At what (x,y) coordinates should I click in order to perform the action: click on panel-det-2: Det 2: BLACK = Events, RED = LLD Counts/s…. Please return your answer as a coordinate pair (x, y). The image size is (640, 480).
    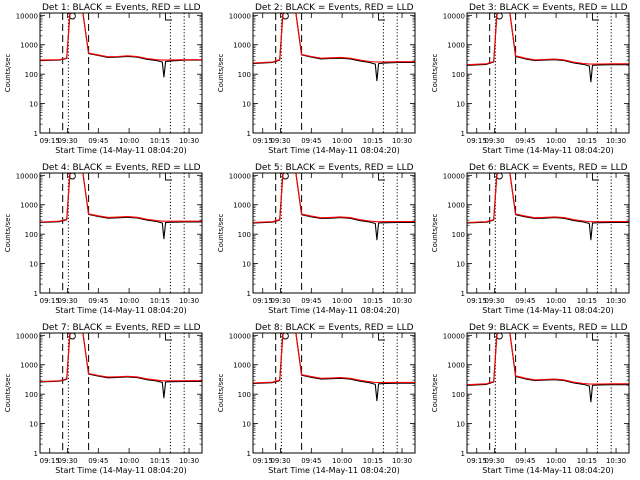
    Looking at the image, I should click on (316, 79).